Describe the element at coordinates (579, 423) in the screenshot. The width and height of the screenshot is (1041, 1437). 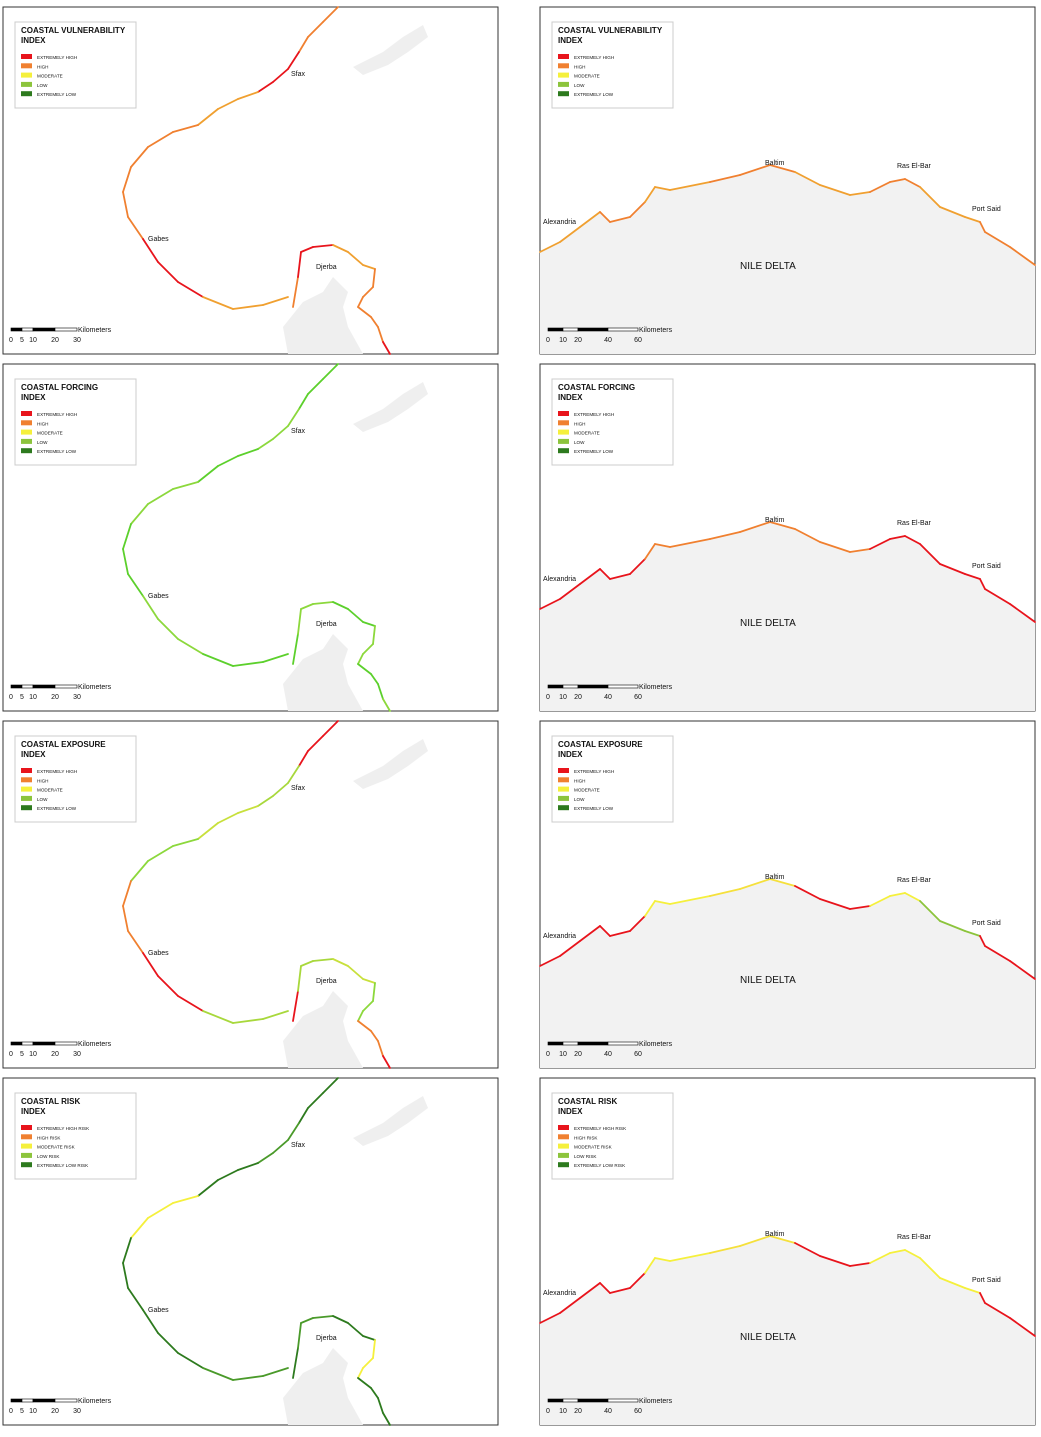
I see `legend-label: HIGH` at that location.